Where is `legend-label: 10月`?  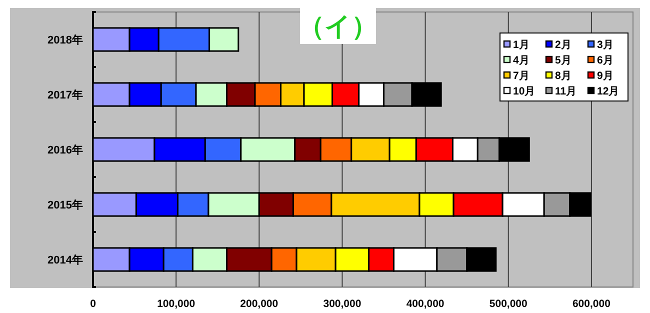 legend-label: 10月 is located at coordinates (524, 92).